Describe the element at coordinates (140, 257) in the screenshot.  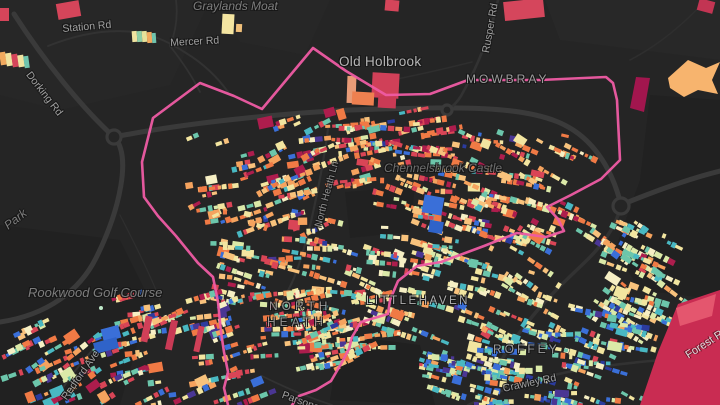
I see `road-golf-path` at that location.